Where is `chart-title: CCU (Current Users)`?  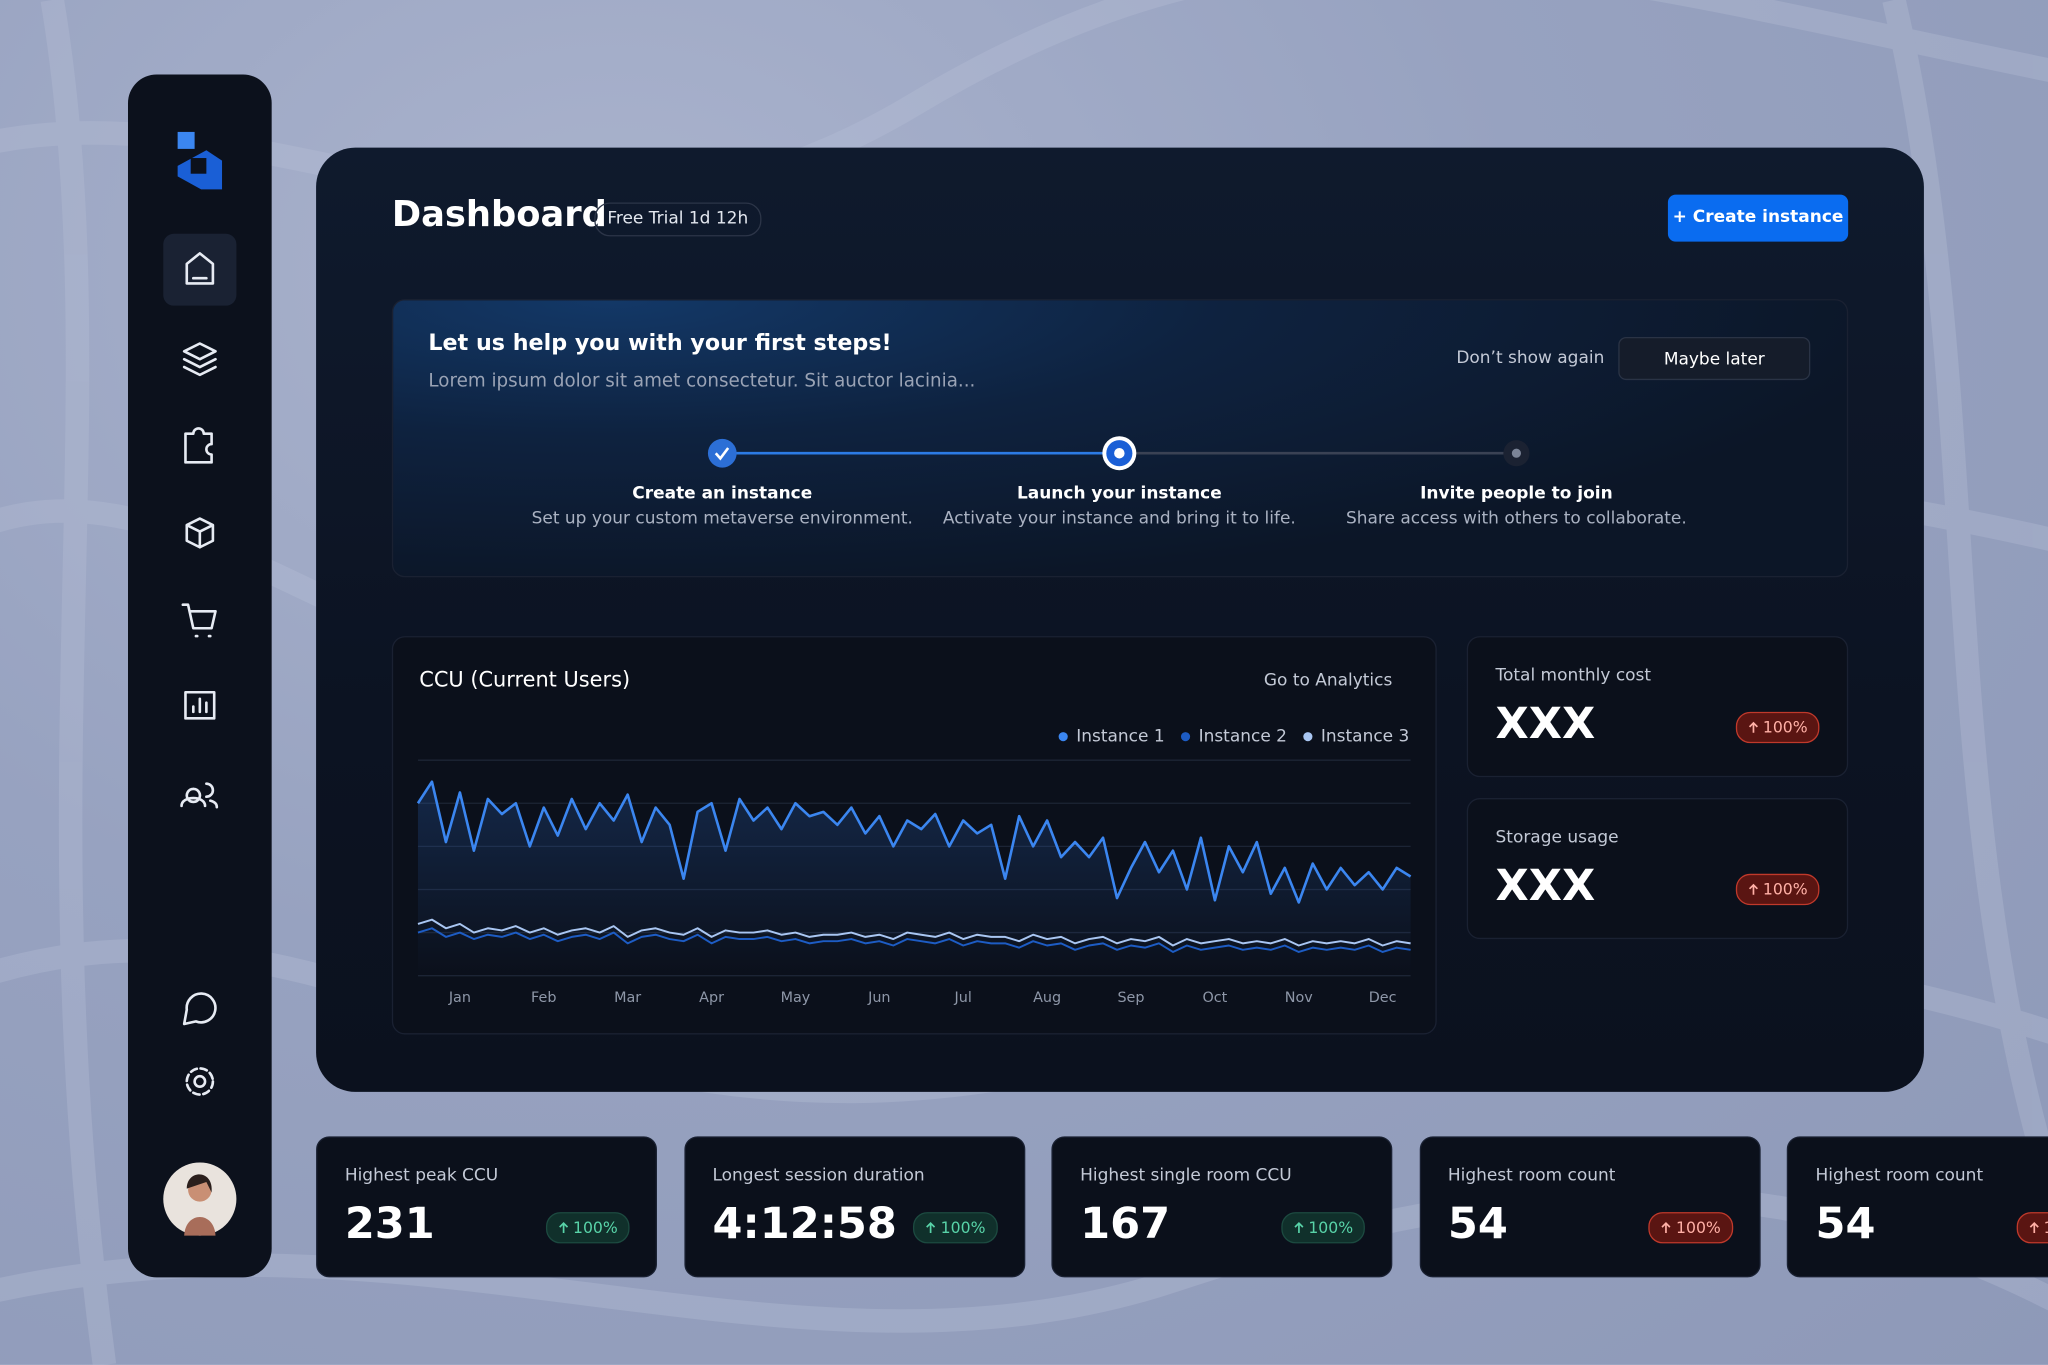
chart-title: CCU (Current Users) is located at coordinates (524, 679).